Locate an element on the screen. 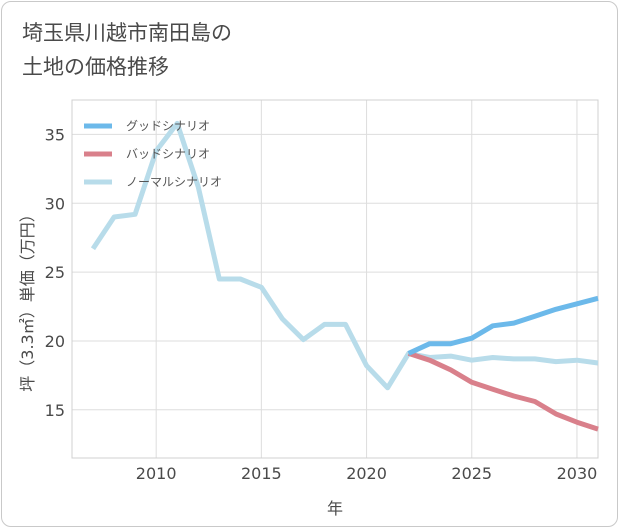  title-line-2: 土地の価格推移 is located at coordinates (95, 67).